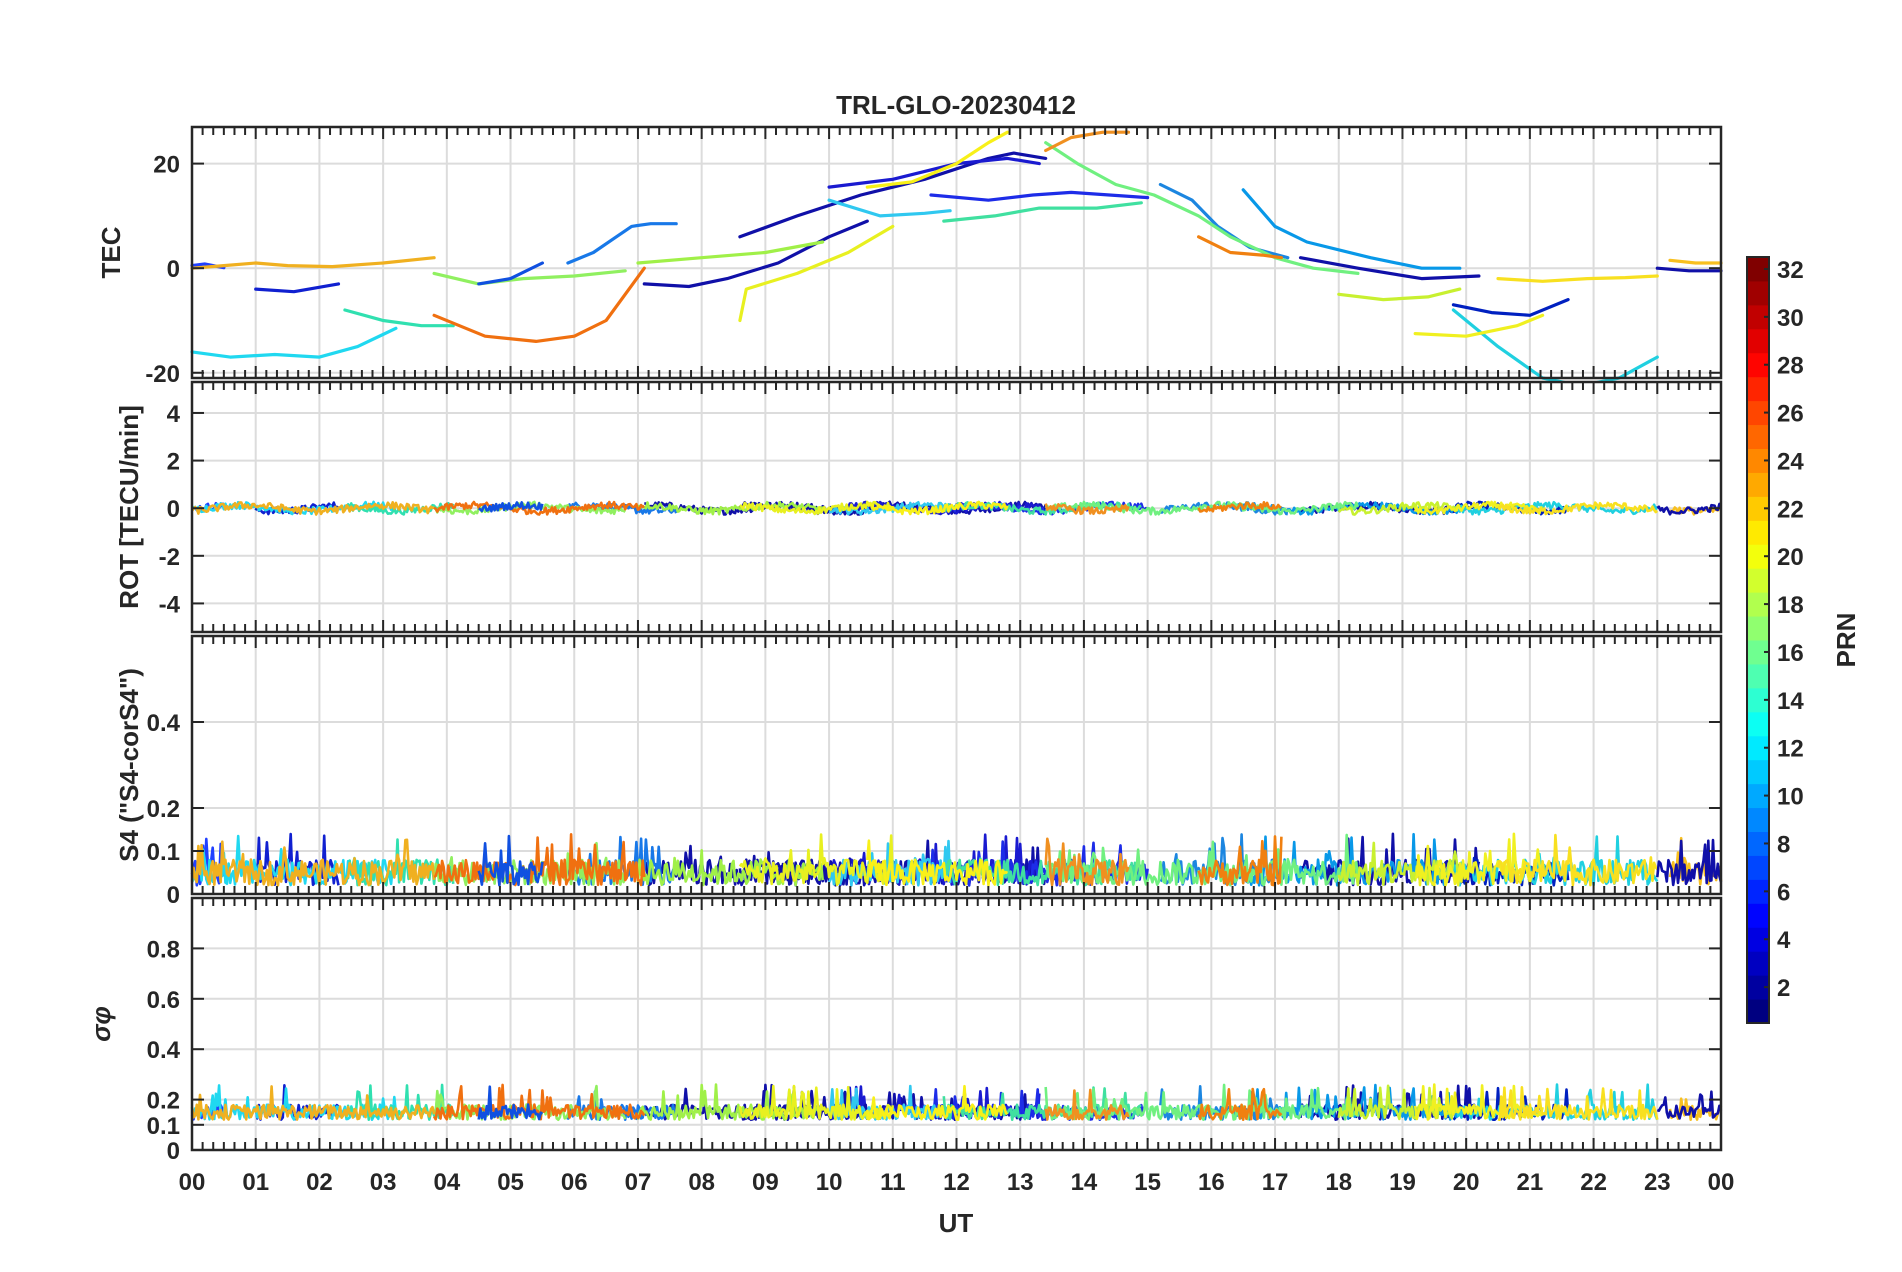  What do you see at coordinates (169, 557) in the screenshot?
I see `y-tick-label: -2` at bounding box center [169, 557].